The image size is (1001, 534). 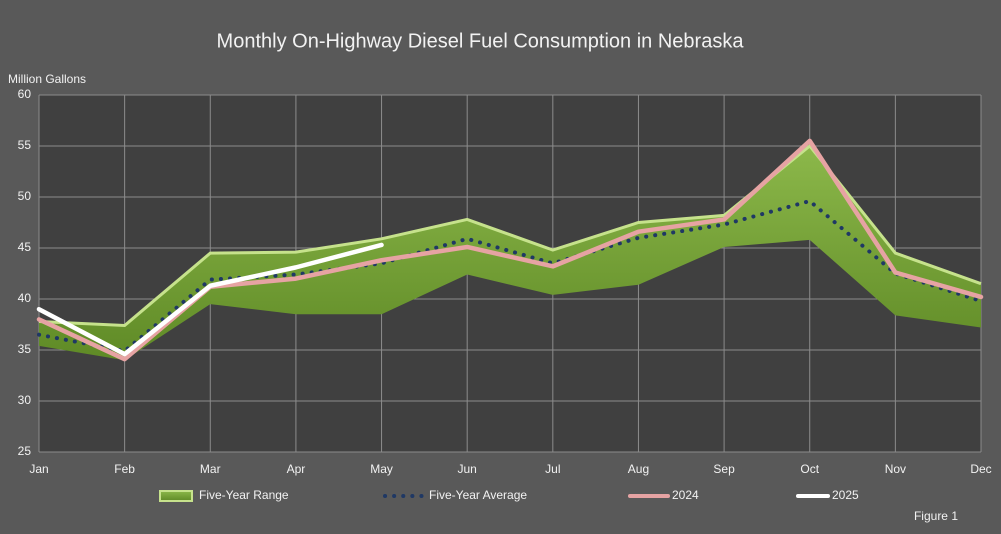 I want to click on series-line, so click(x=210, y=299).